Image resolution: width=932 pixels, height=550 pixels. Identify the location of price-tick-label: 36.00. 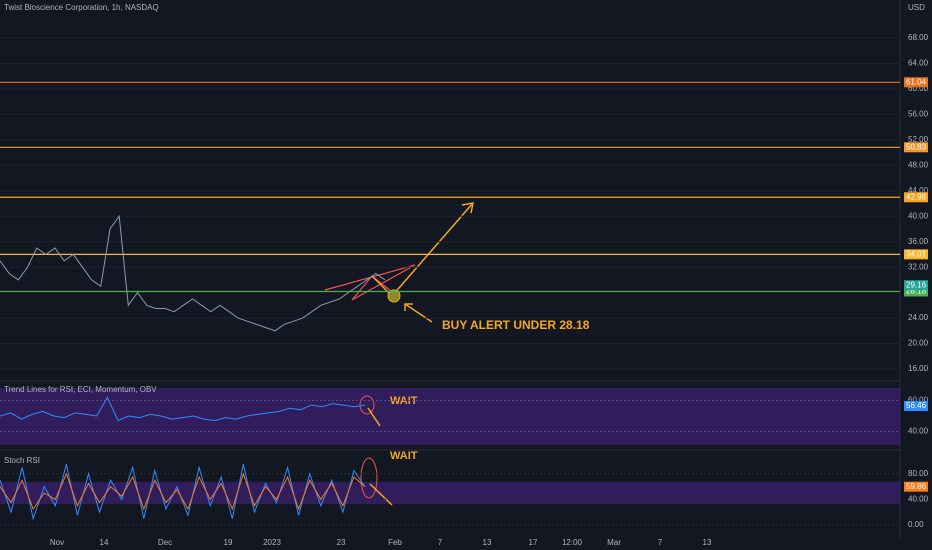
(918, 241).